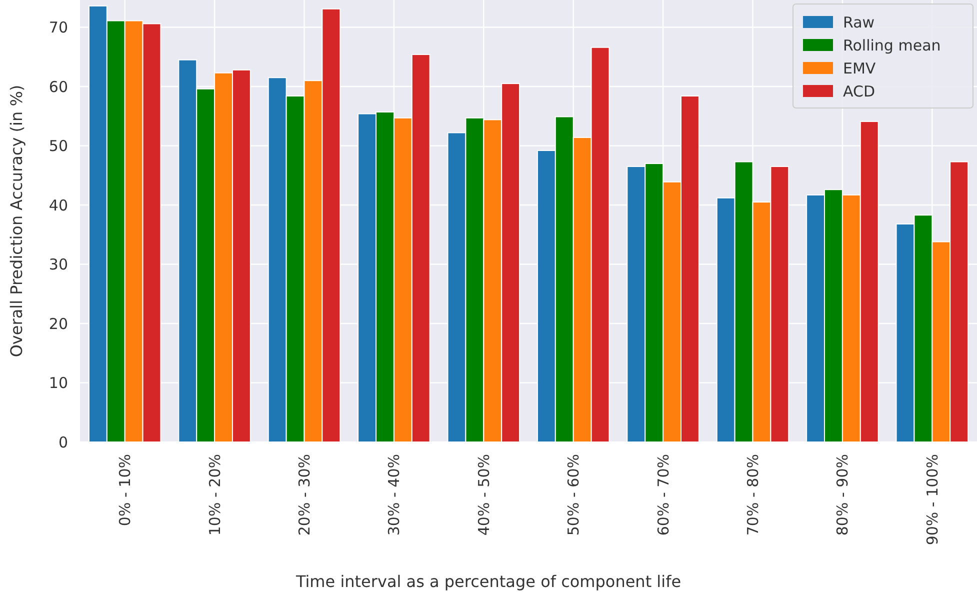 Image resolution: width=977 pixels, height=601 pixels. What do you see at coordinates (58, 146) in the screenshot?
I see `y-tick-label: 50` at bounding box center [58, 146].